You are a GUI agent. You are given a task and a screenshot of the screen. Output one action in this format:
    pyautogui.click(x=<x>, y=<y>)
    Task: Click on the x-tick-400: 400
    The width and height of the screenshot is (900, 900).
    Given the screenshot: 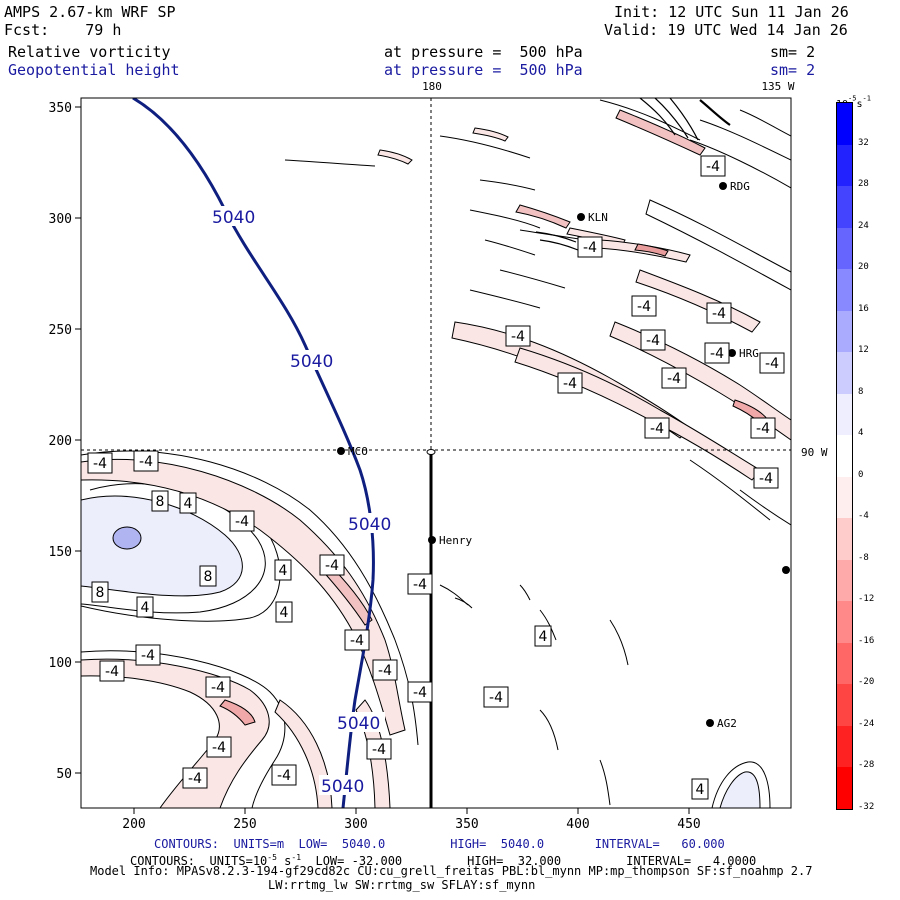 What is the action you would take?
    pyautogui.click(x=577, y=824)
    